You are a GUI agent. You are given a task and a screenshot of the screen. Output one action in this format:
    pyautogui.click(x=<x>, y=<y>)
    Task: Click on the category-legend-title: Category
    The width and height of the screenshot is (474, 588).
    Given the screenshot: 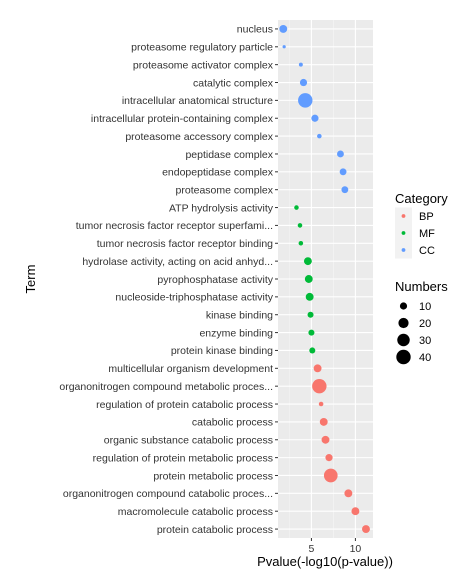 What is the action you would take?
    pyautogui.click(x=421, y=198)
    